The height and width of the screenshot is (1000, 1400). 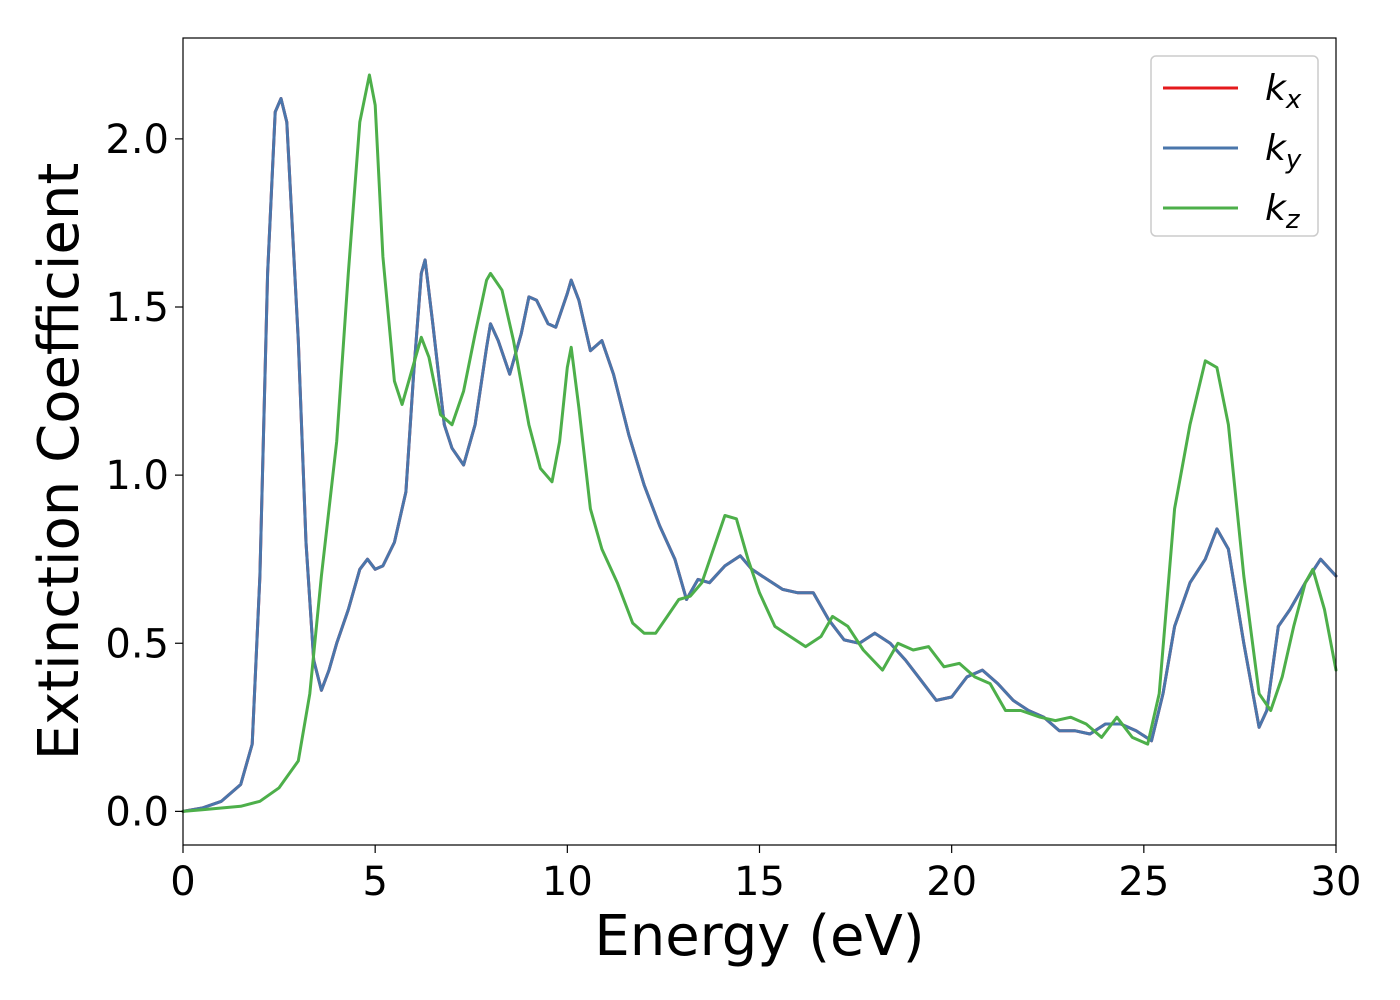 I want to click on y-tick-label: 0.0, so click(x=137, y=812).